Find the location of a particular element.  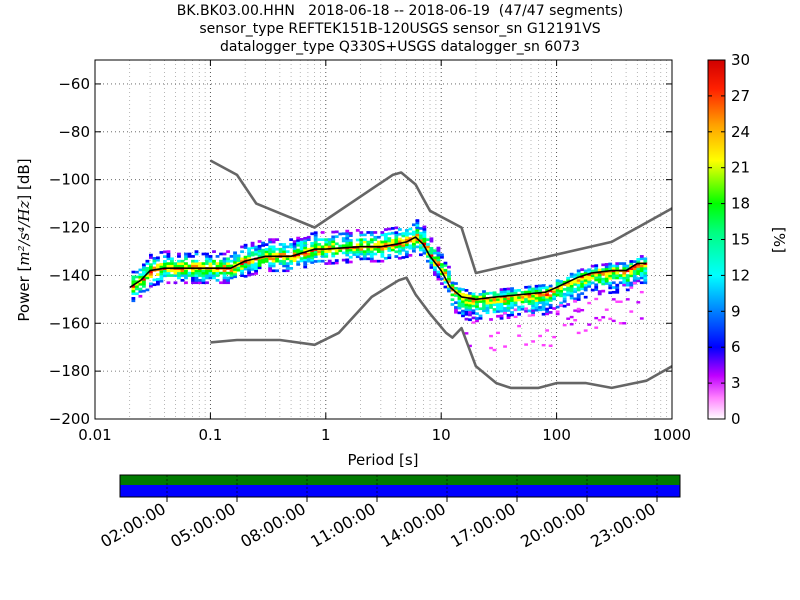

x-tick-label: 1000 is located at coordinates (672, 435).